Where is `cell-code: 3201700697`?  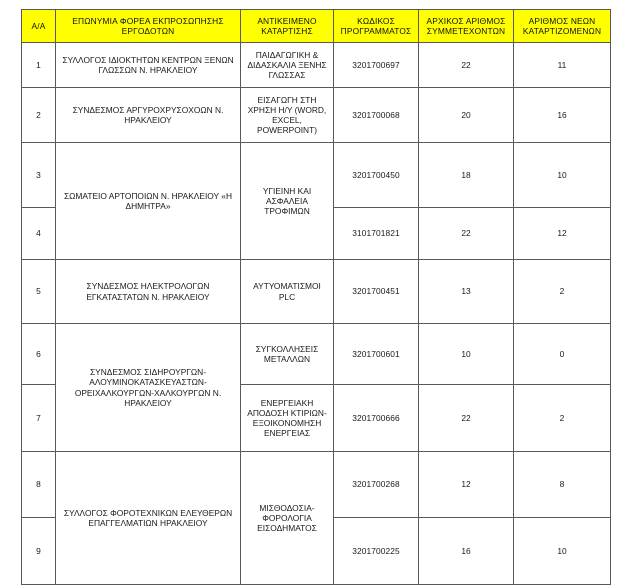 cell-code: 3201700697 is located at coordinates (376, 65).